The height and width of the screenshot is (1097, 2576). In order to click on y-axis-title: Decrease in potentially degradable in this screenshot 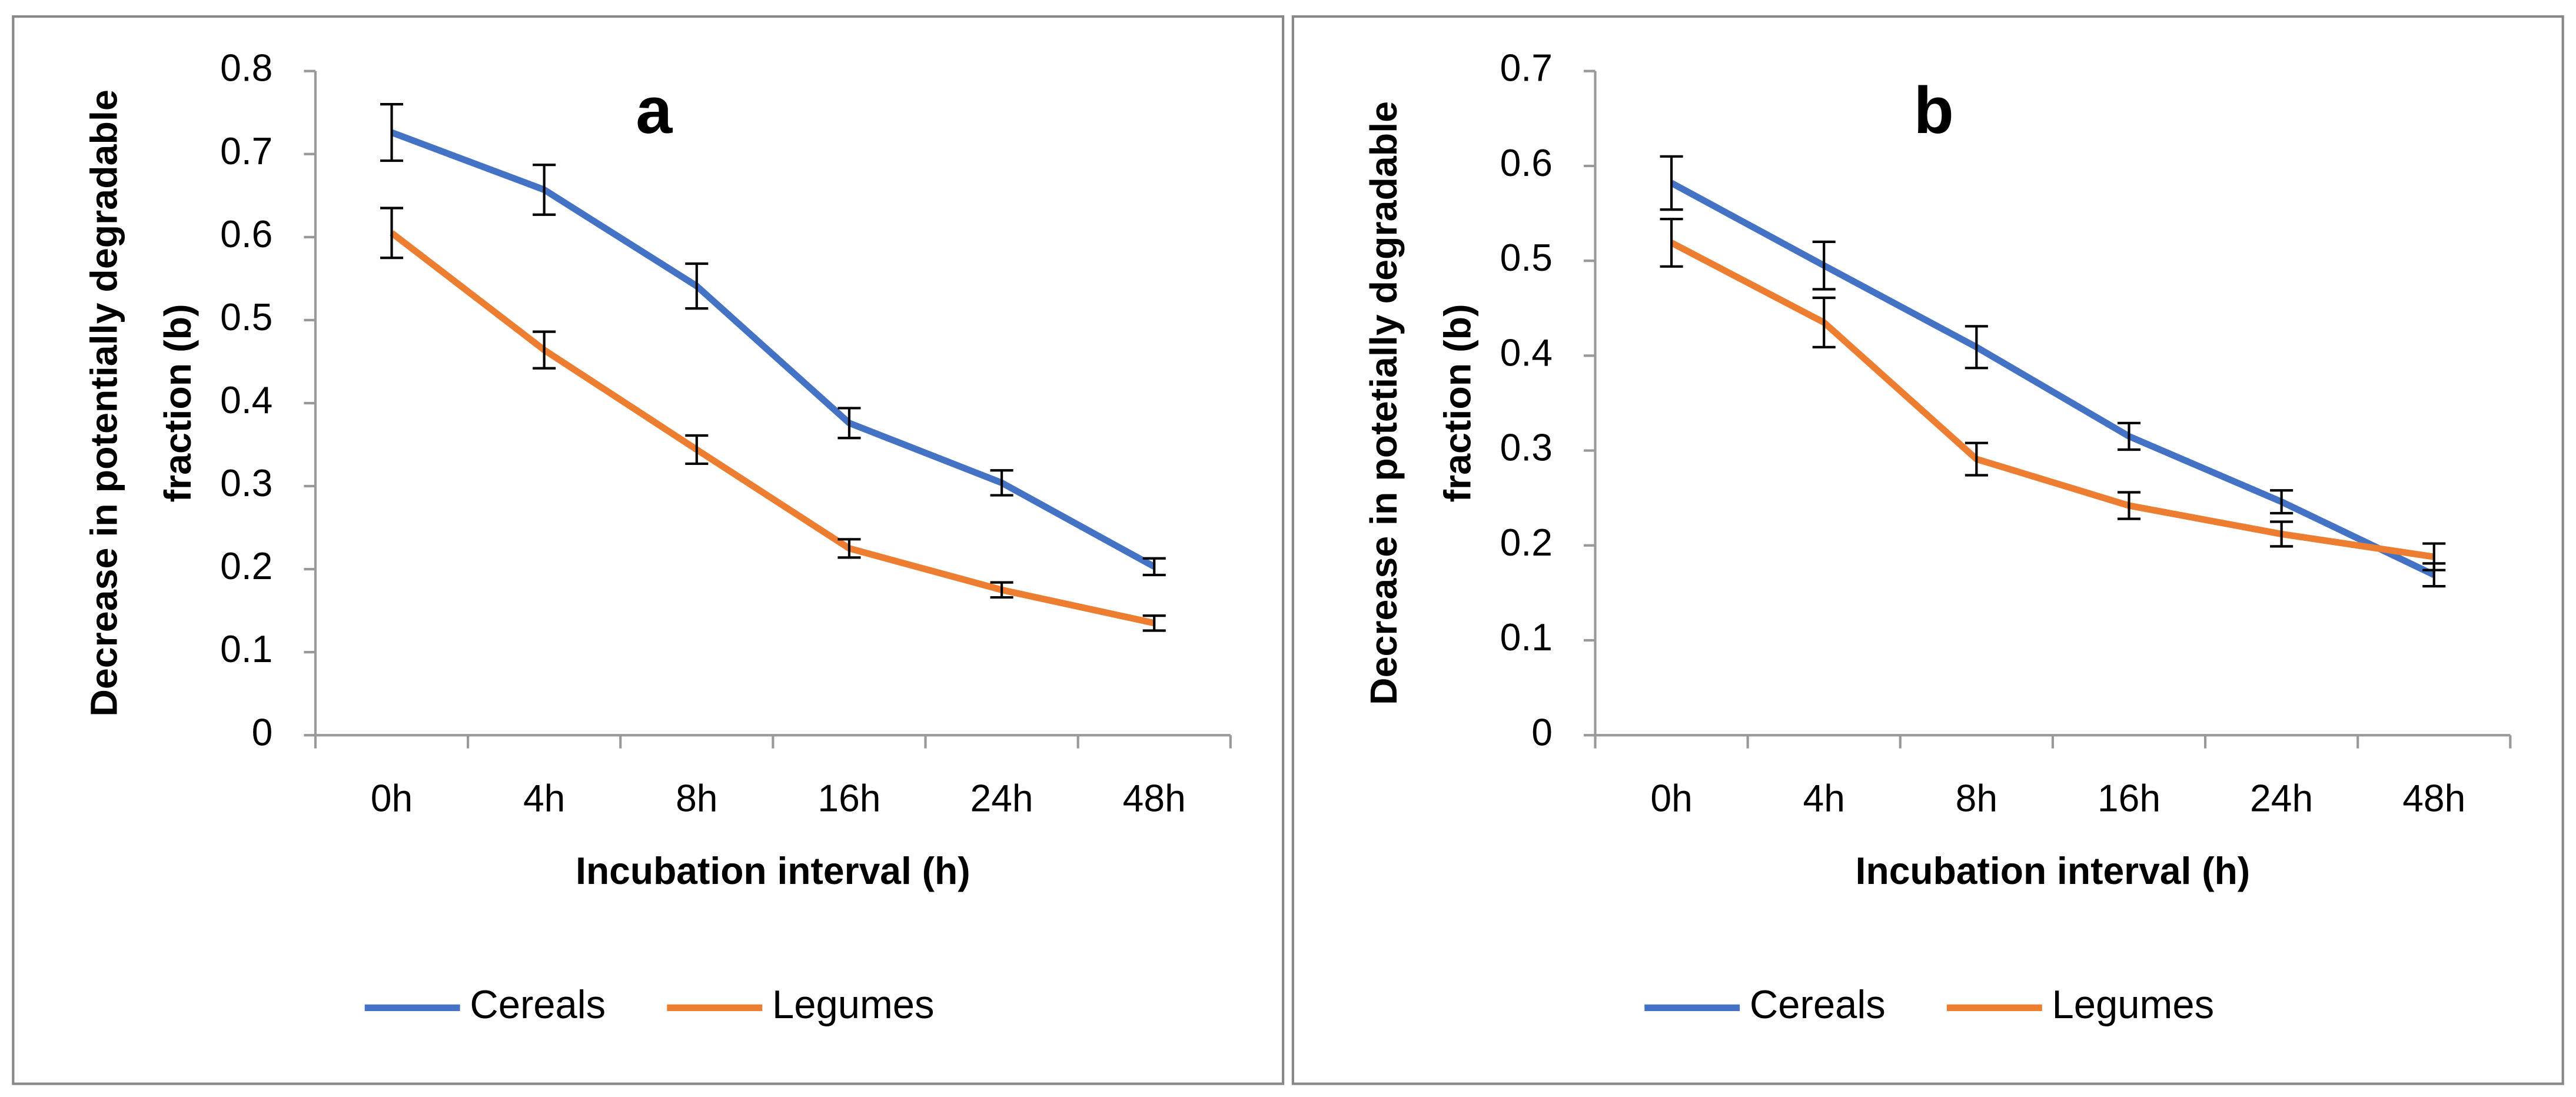, I will do `click(104, 403)`.